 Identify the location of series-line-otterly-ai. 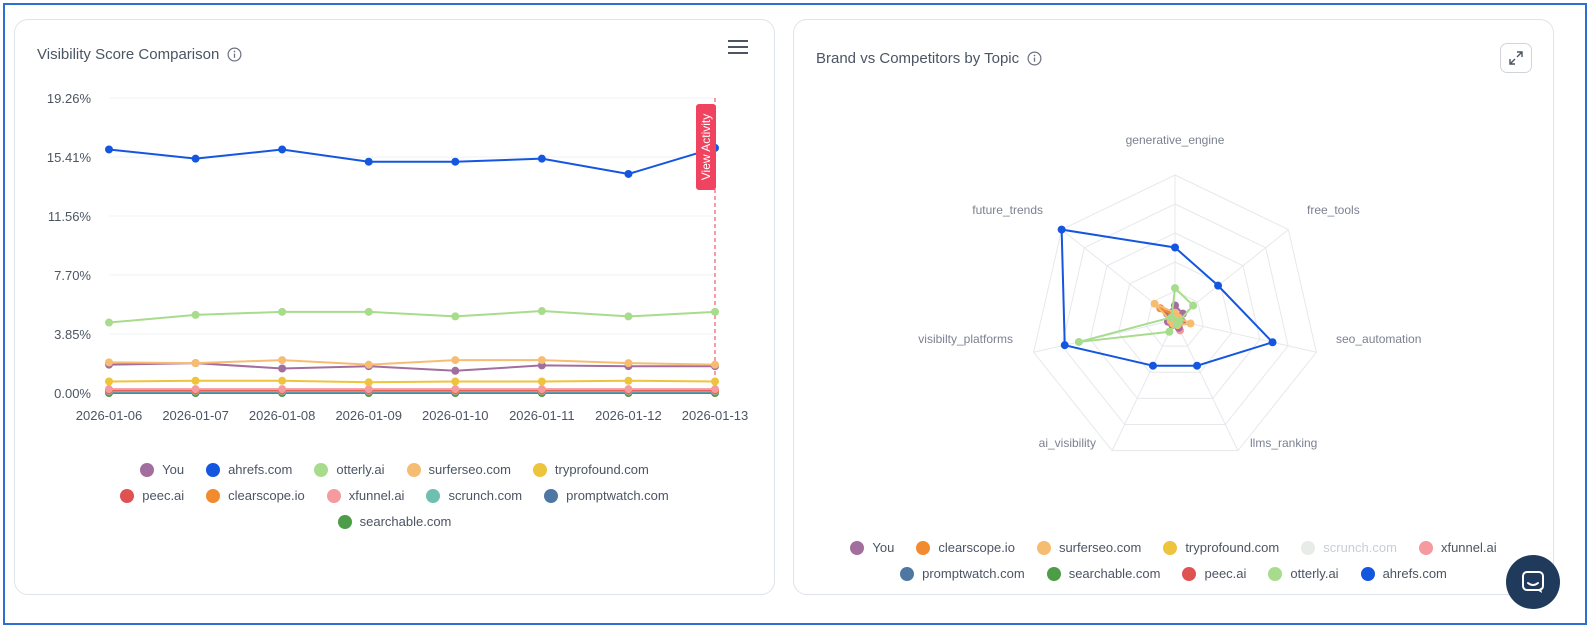
(412, 317).